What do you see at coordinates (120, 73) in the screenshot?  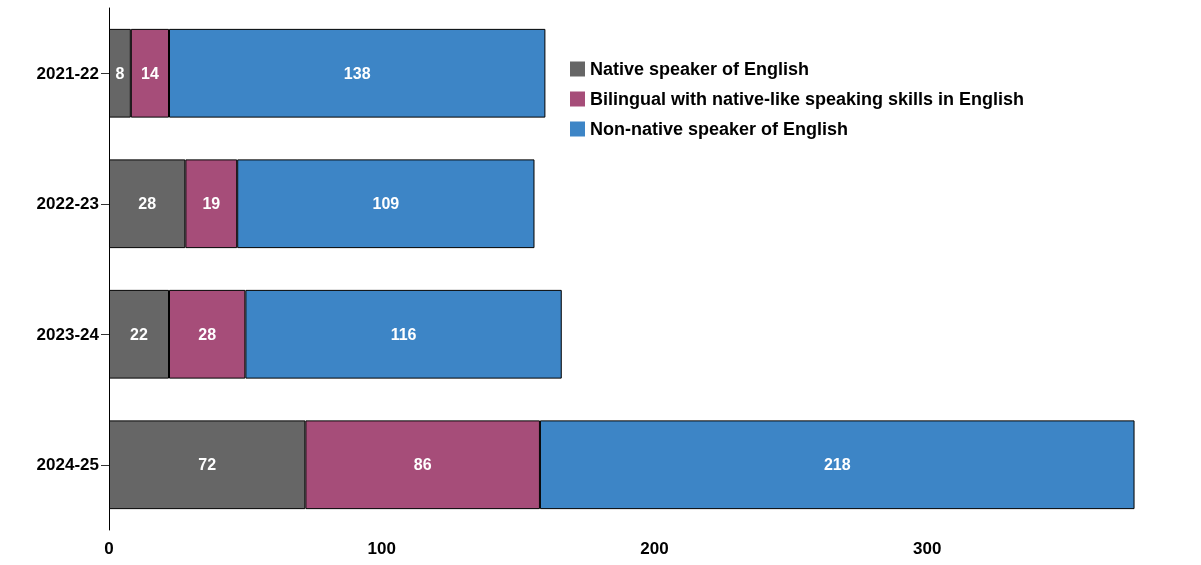 I see `data-label: 8` at bounding box center [120, 73].